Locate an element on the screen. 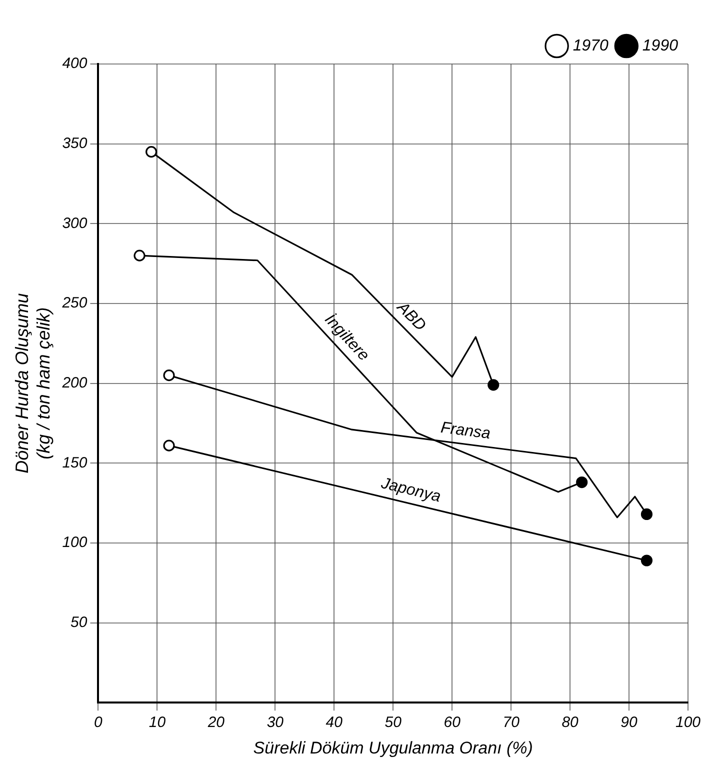 Image resolution: width=721 pixels, height=777 pixels. x-tick-label: 90 is located at coordinates (629, 722).